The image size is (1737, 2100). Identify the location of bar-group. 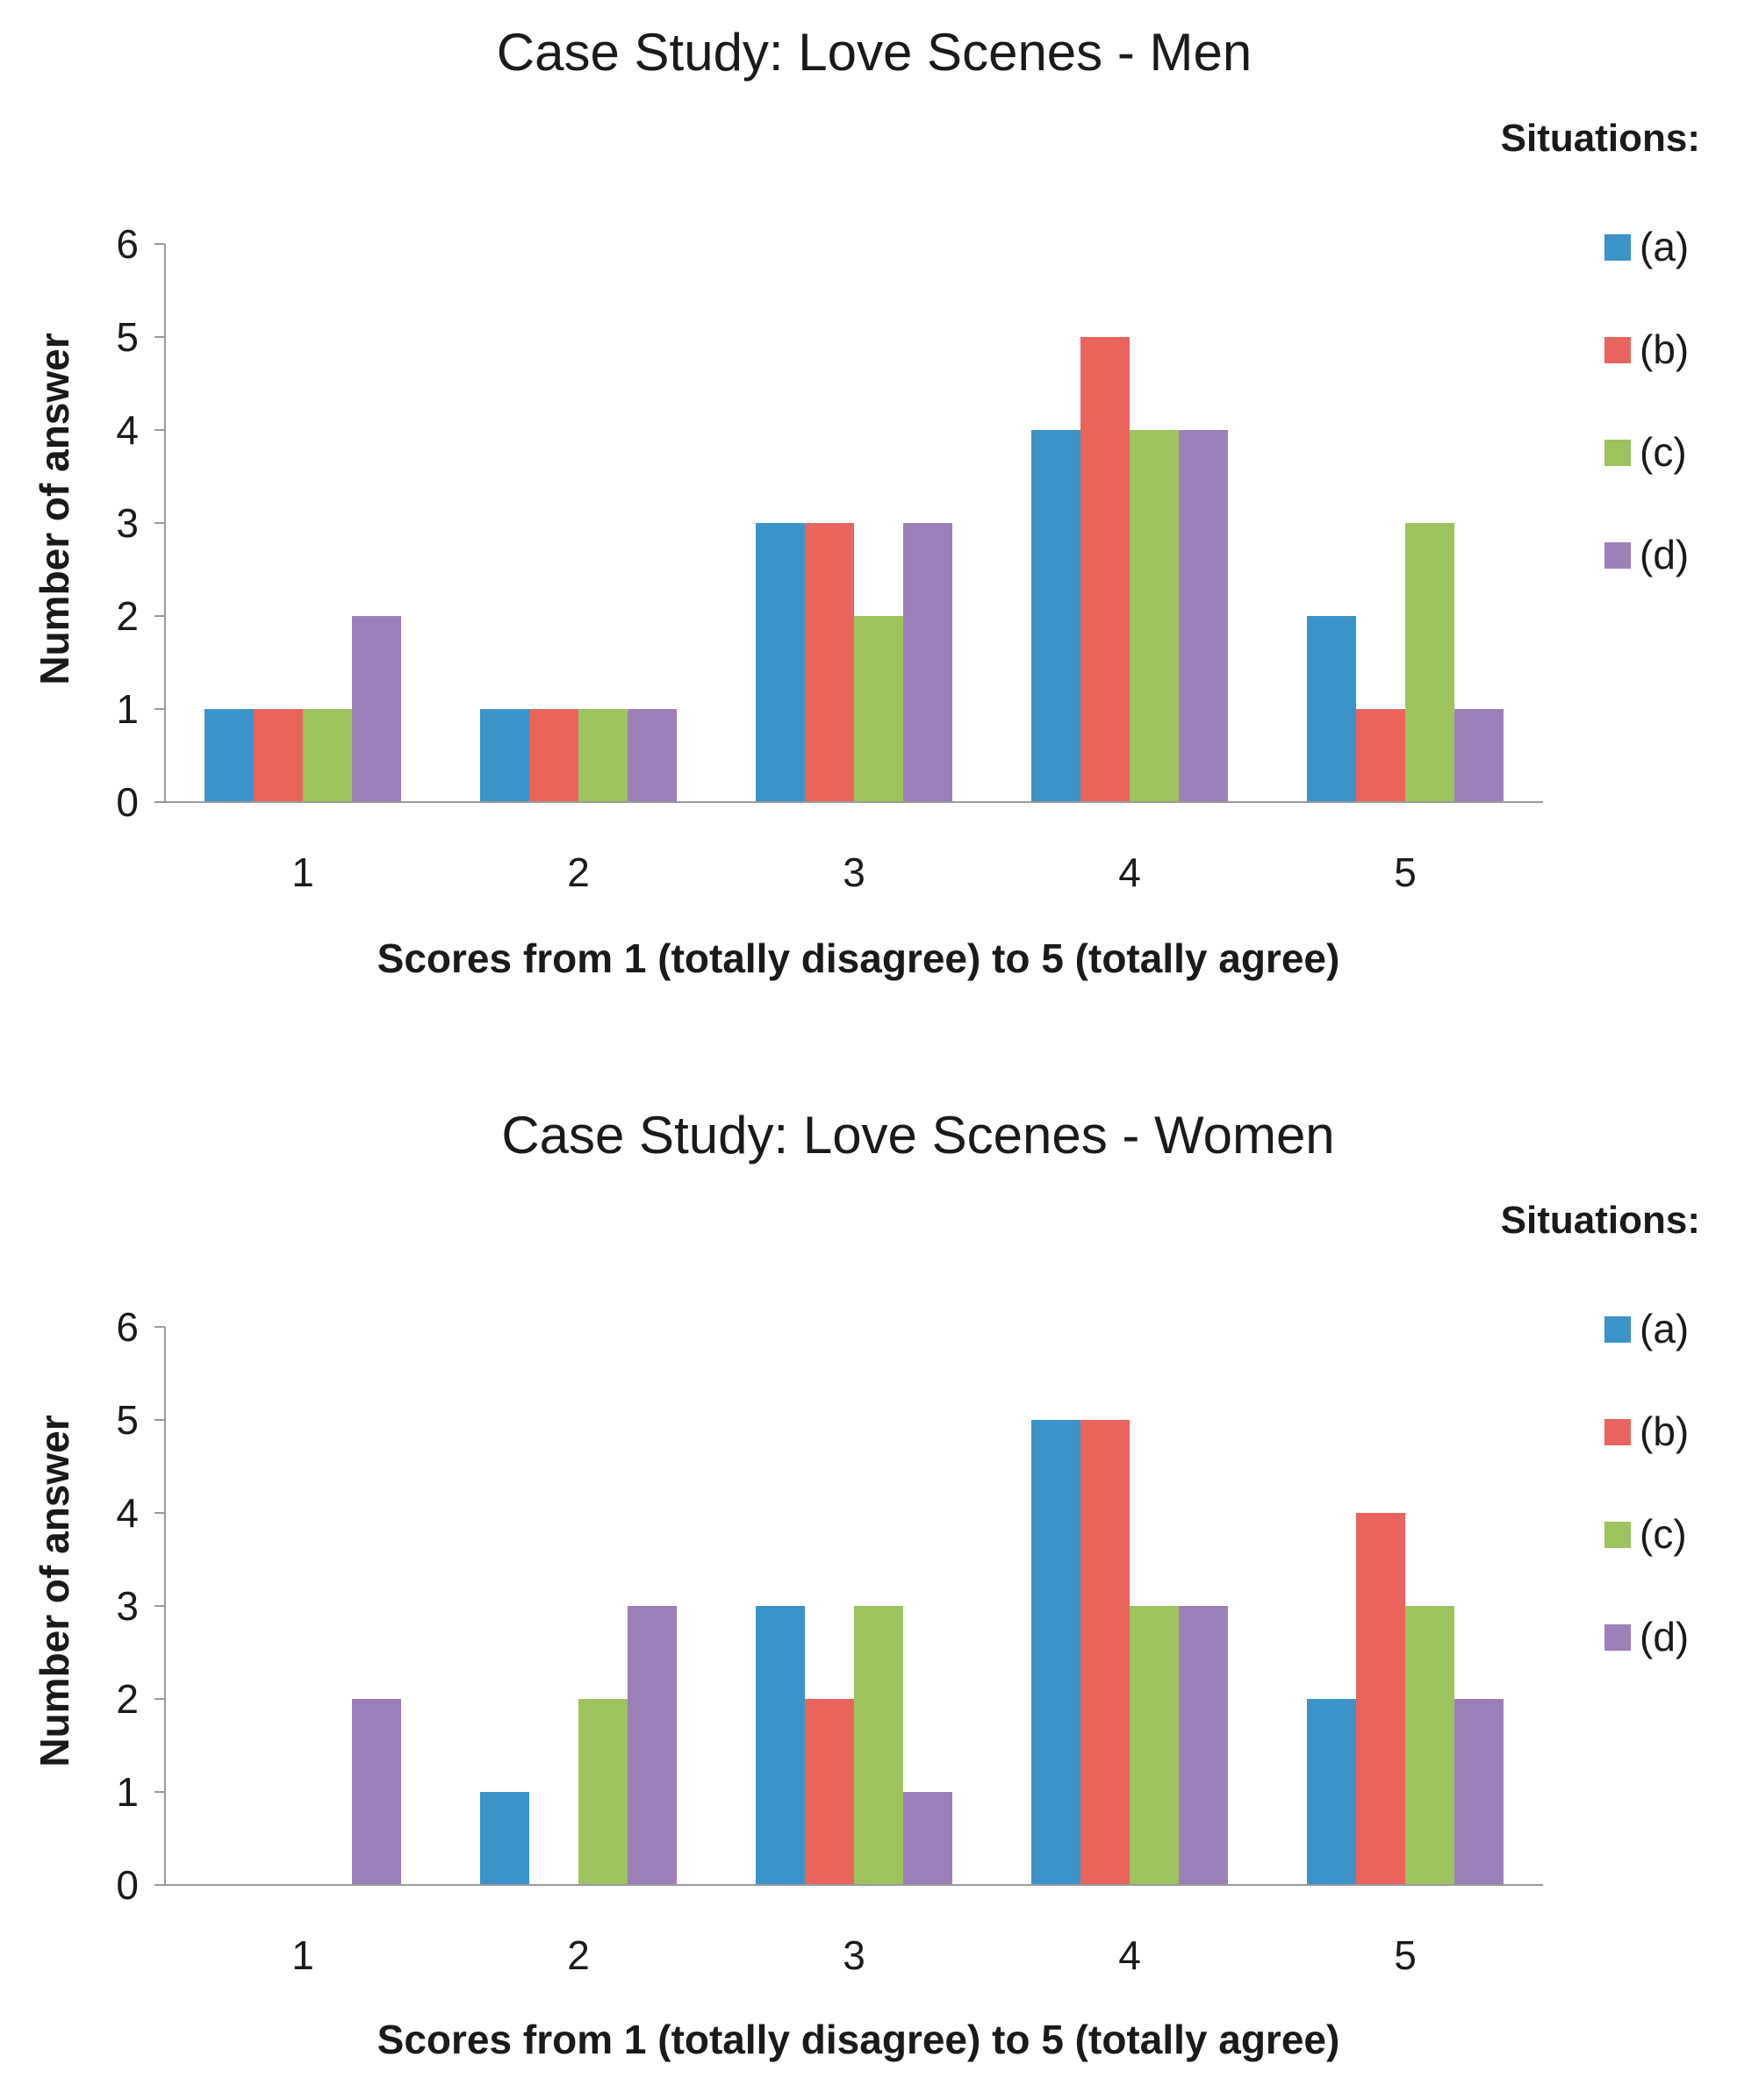
(928, 1653).